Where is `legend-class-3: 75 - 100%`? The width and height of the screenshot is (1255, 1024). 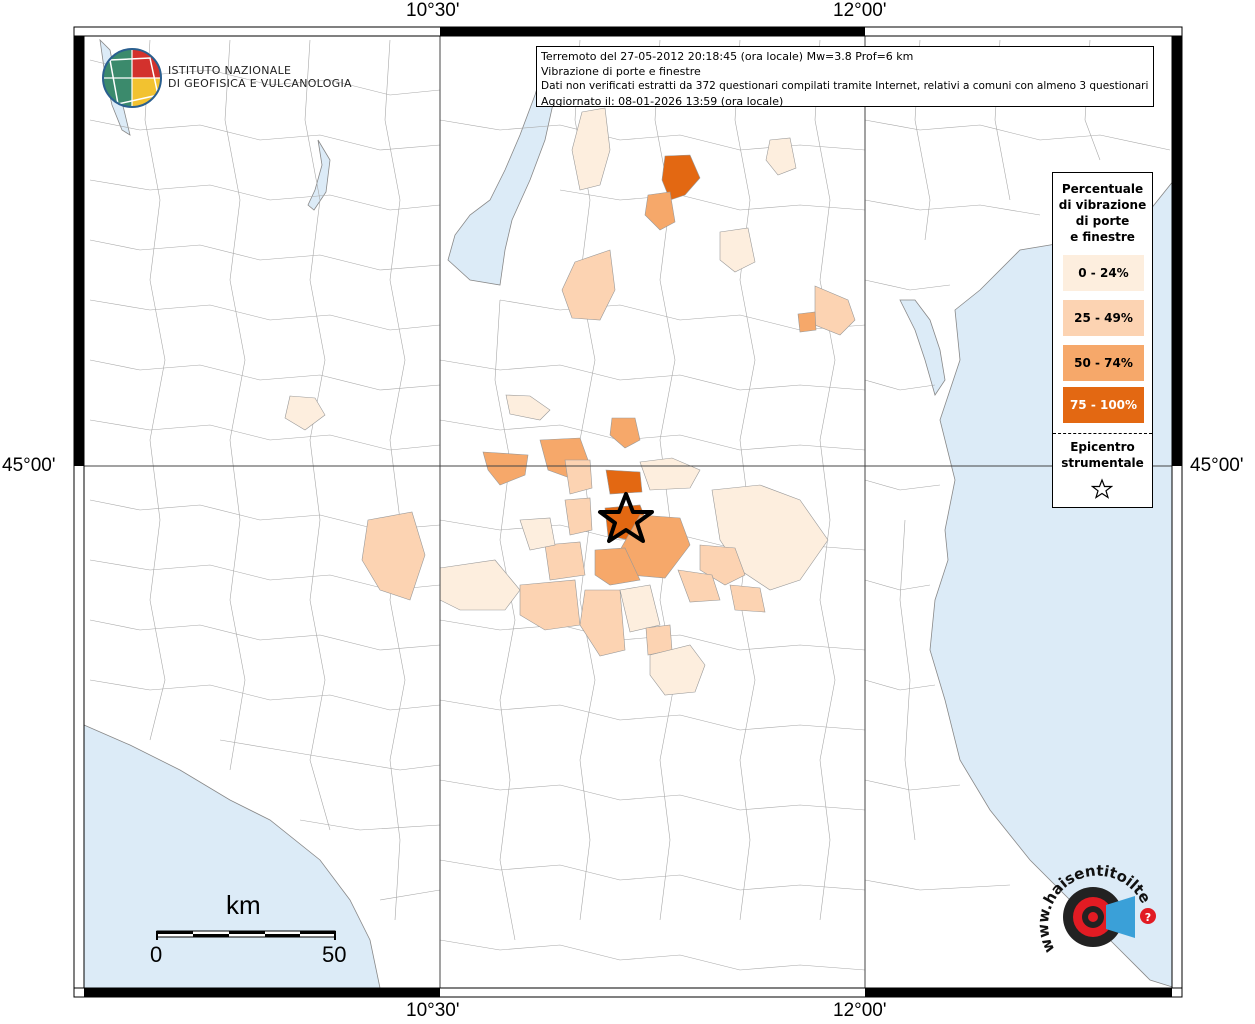 legend-class-3: 75 - 100% is located at coordinates (1103, 405).